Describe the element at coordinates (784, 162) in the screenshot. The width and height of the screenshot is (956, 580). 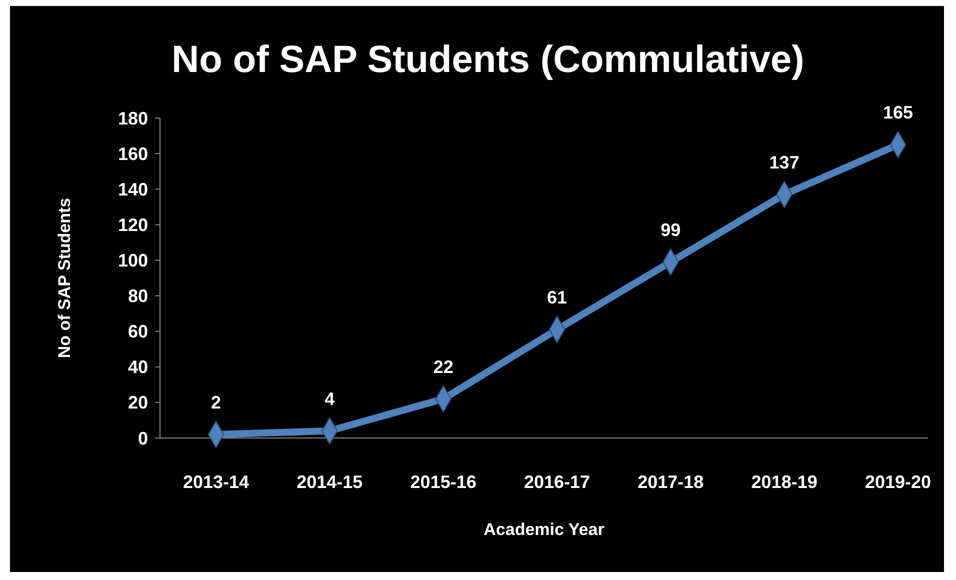
I see `data-label: 137` at that location.